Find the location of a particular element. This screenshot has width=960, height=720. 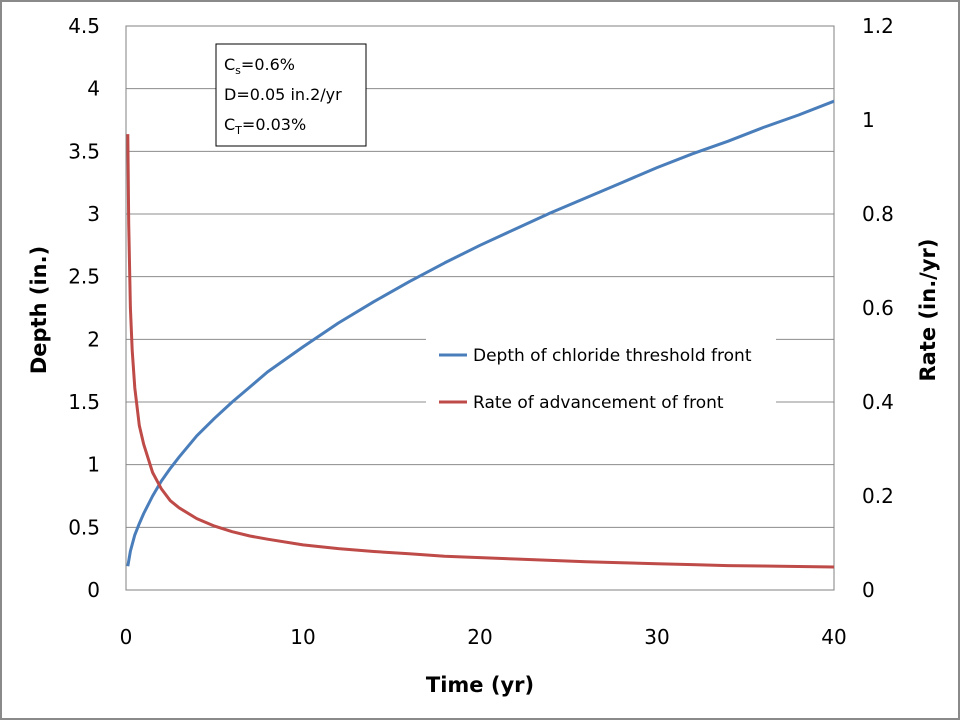

y2-tick-label: 0.2 is located at coordinates (878, 496).